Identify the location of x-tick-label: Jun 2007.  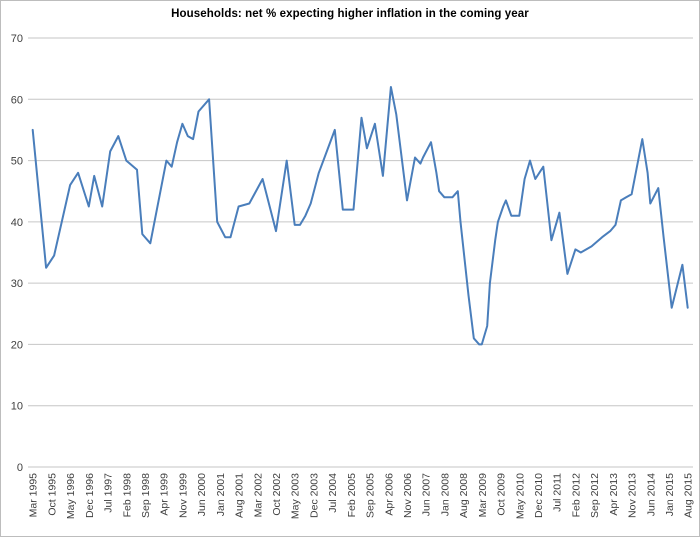
(427, 494).